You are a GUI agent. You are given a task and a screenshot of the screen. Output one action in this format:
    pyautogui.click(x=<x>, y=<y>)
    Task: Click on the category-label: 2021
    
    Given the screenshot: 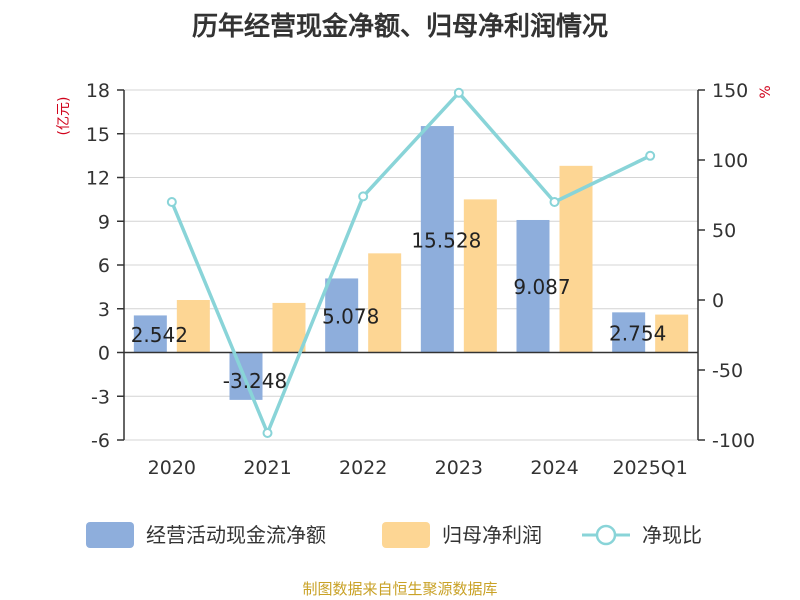 What is the action you would take?
    pyautogui.click(x=267, y=468)
    